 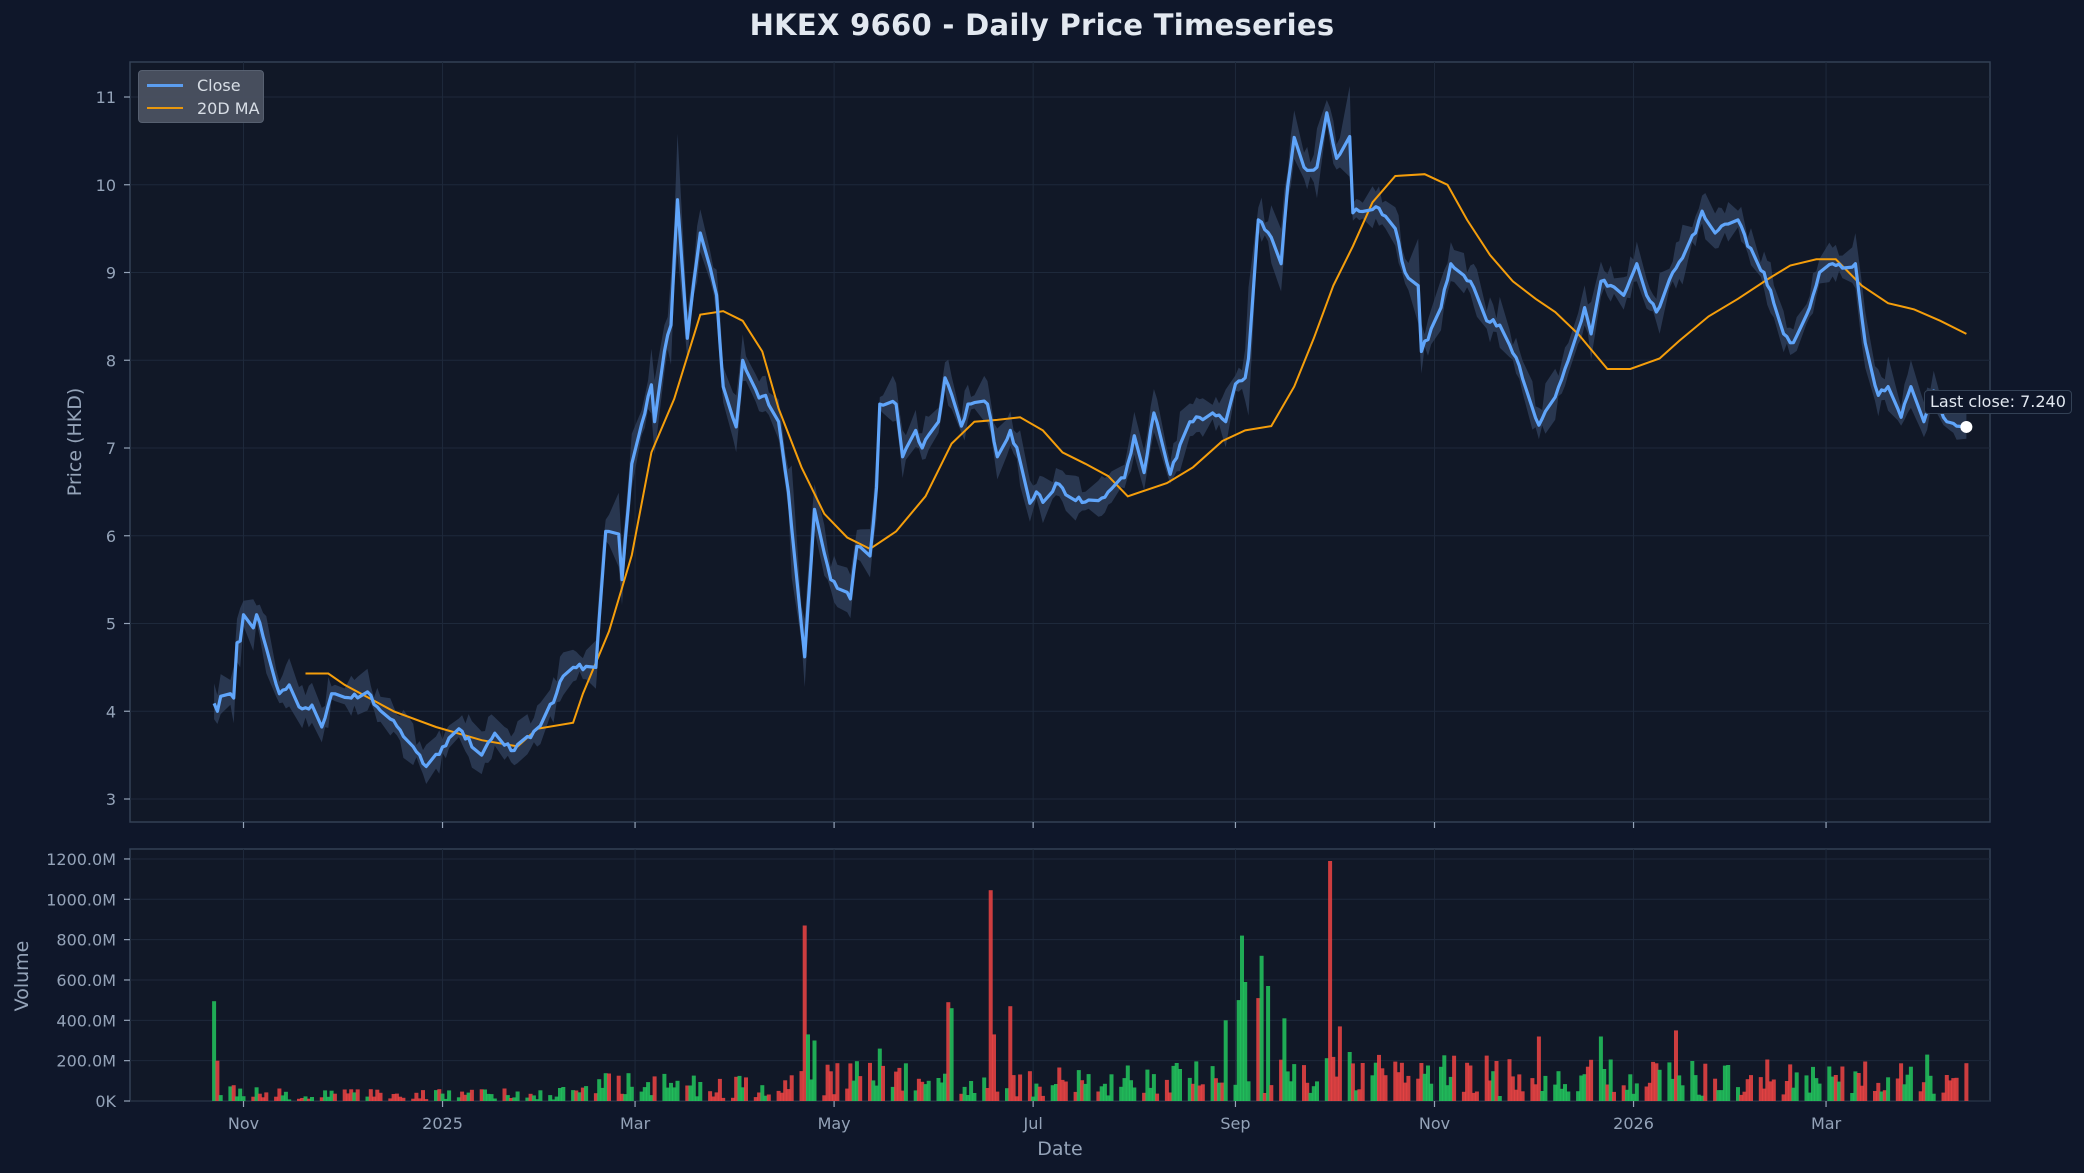 What do you see at coordinates (203, 108) in the screenshot?
I see `legend-item-ma: 20D MA` at bounding box center [203, 108].